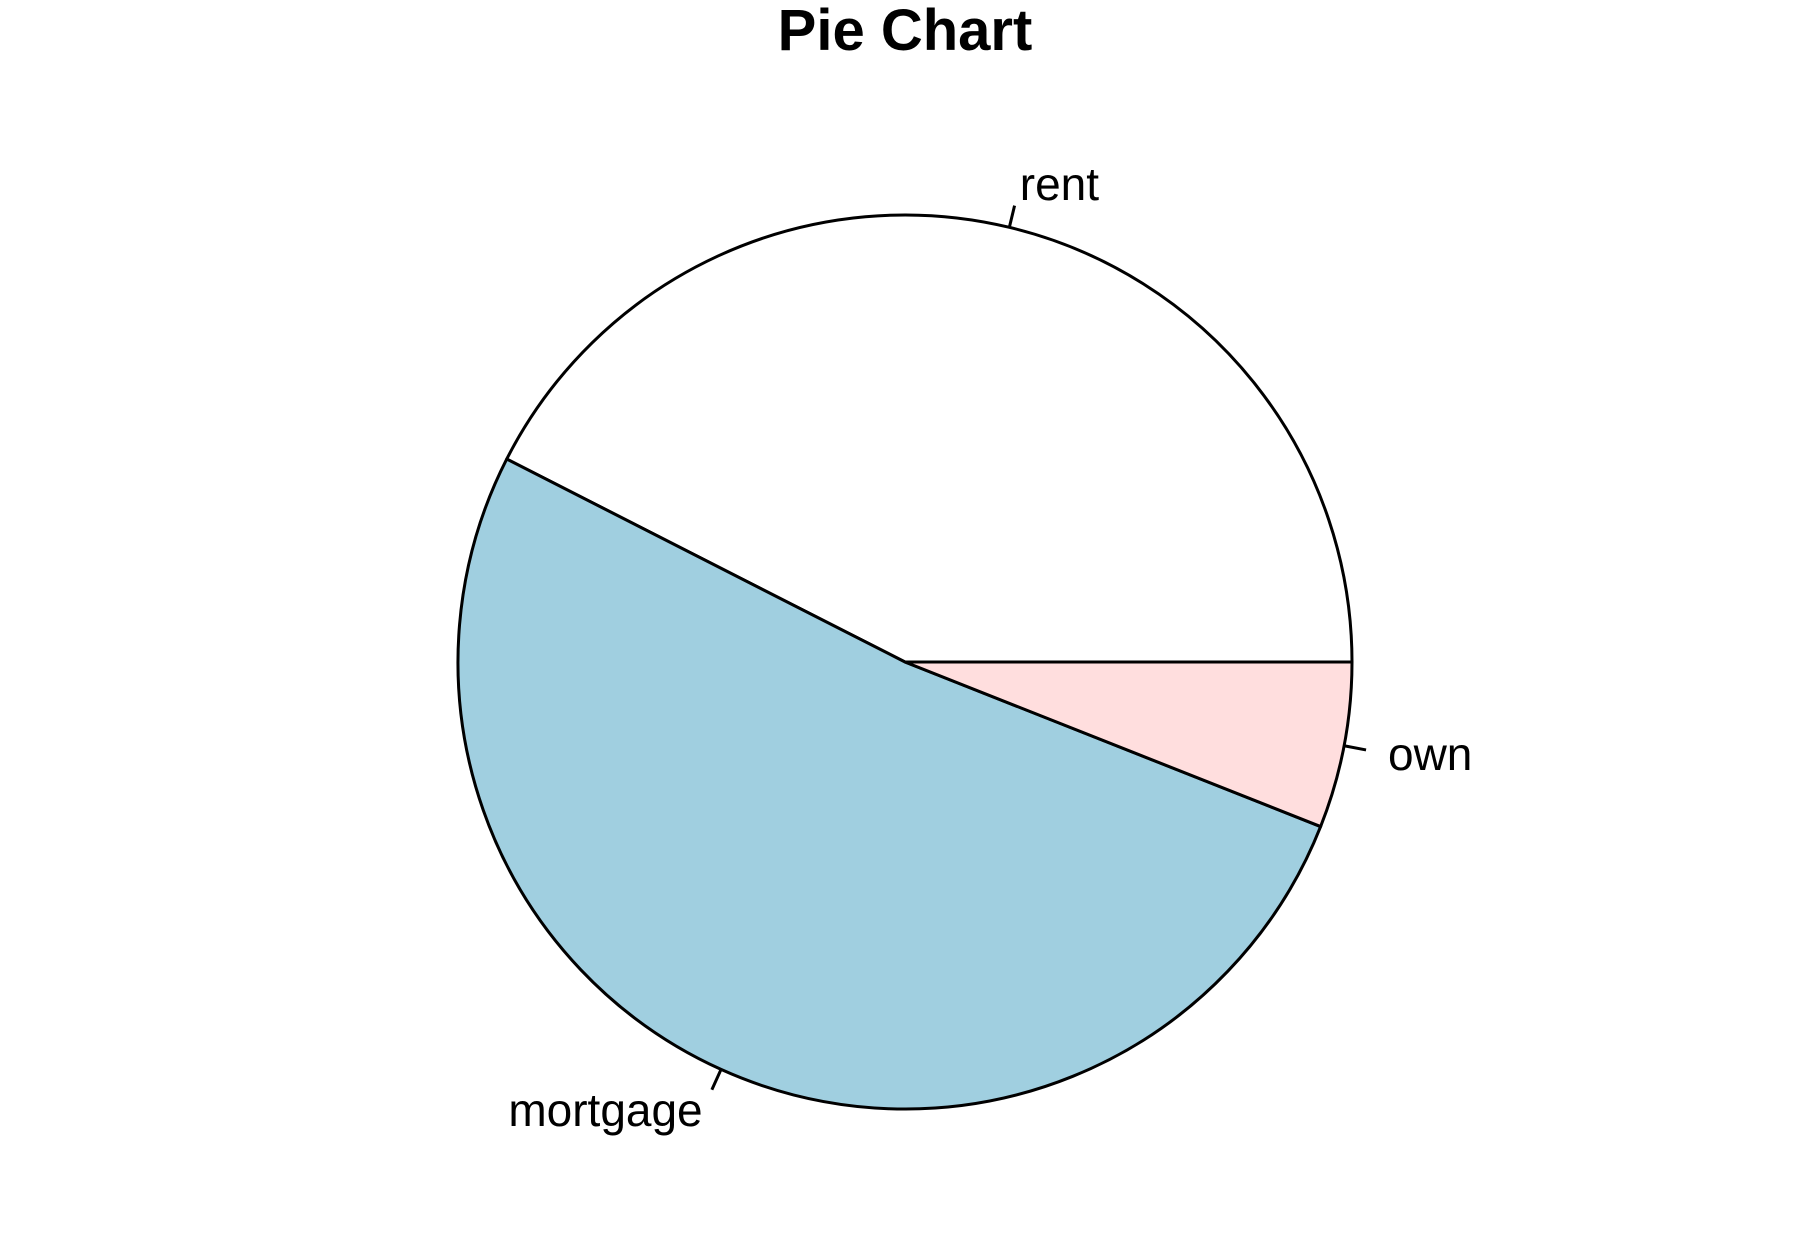 The height and width of the screenshot is (1259, 1800). Describe the element at coordinates (716, 1079) in the screenshot. I see `pie-label-tick-mortgage` at that location.